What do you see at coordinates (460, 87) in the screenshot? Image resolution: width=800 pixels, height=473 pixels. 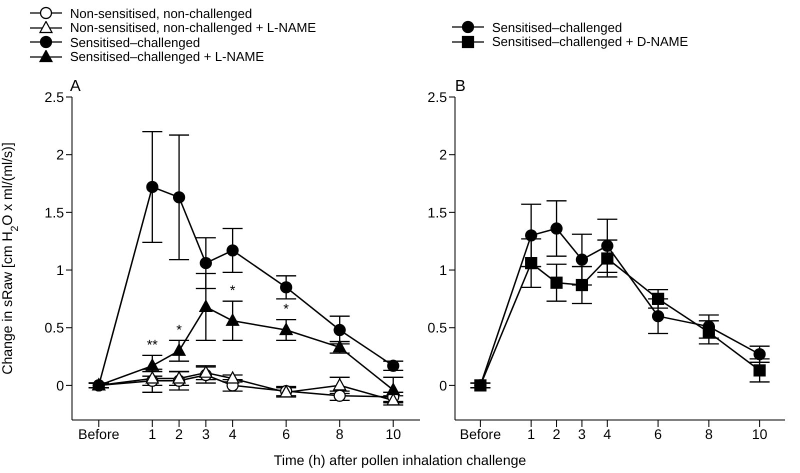 I see `chart-title: B` at bounding box center [460, 87].